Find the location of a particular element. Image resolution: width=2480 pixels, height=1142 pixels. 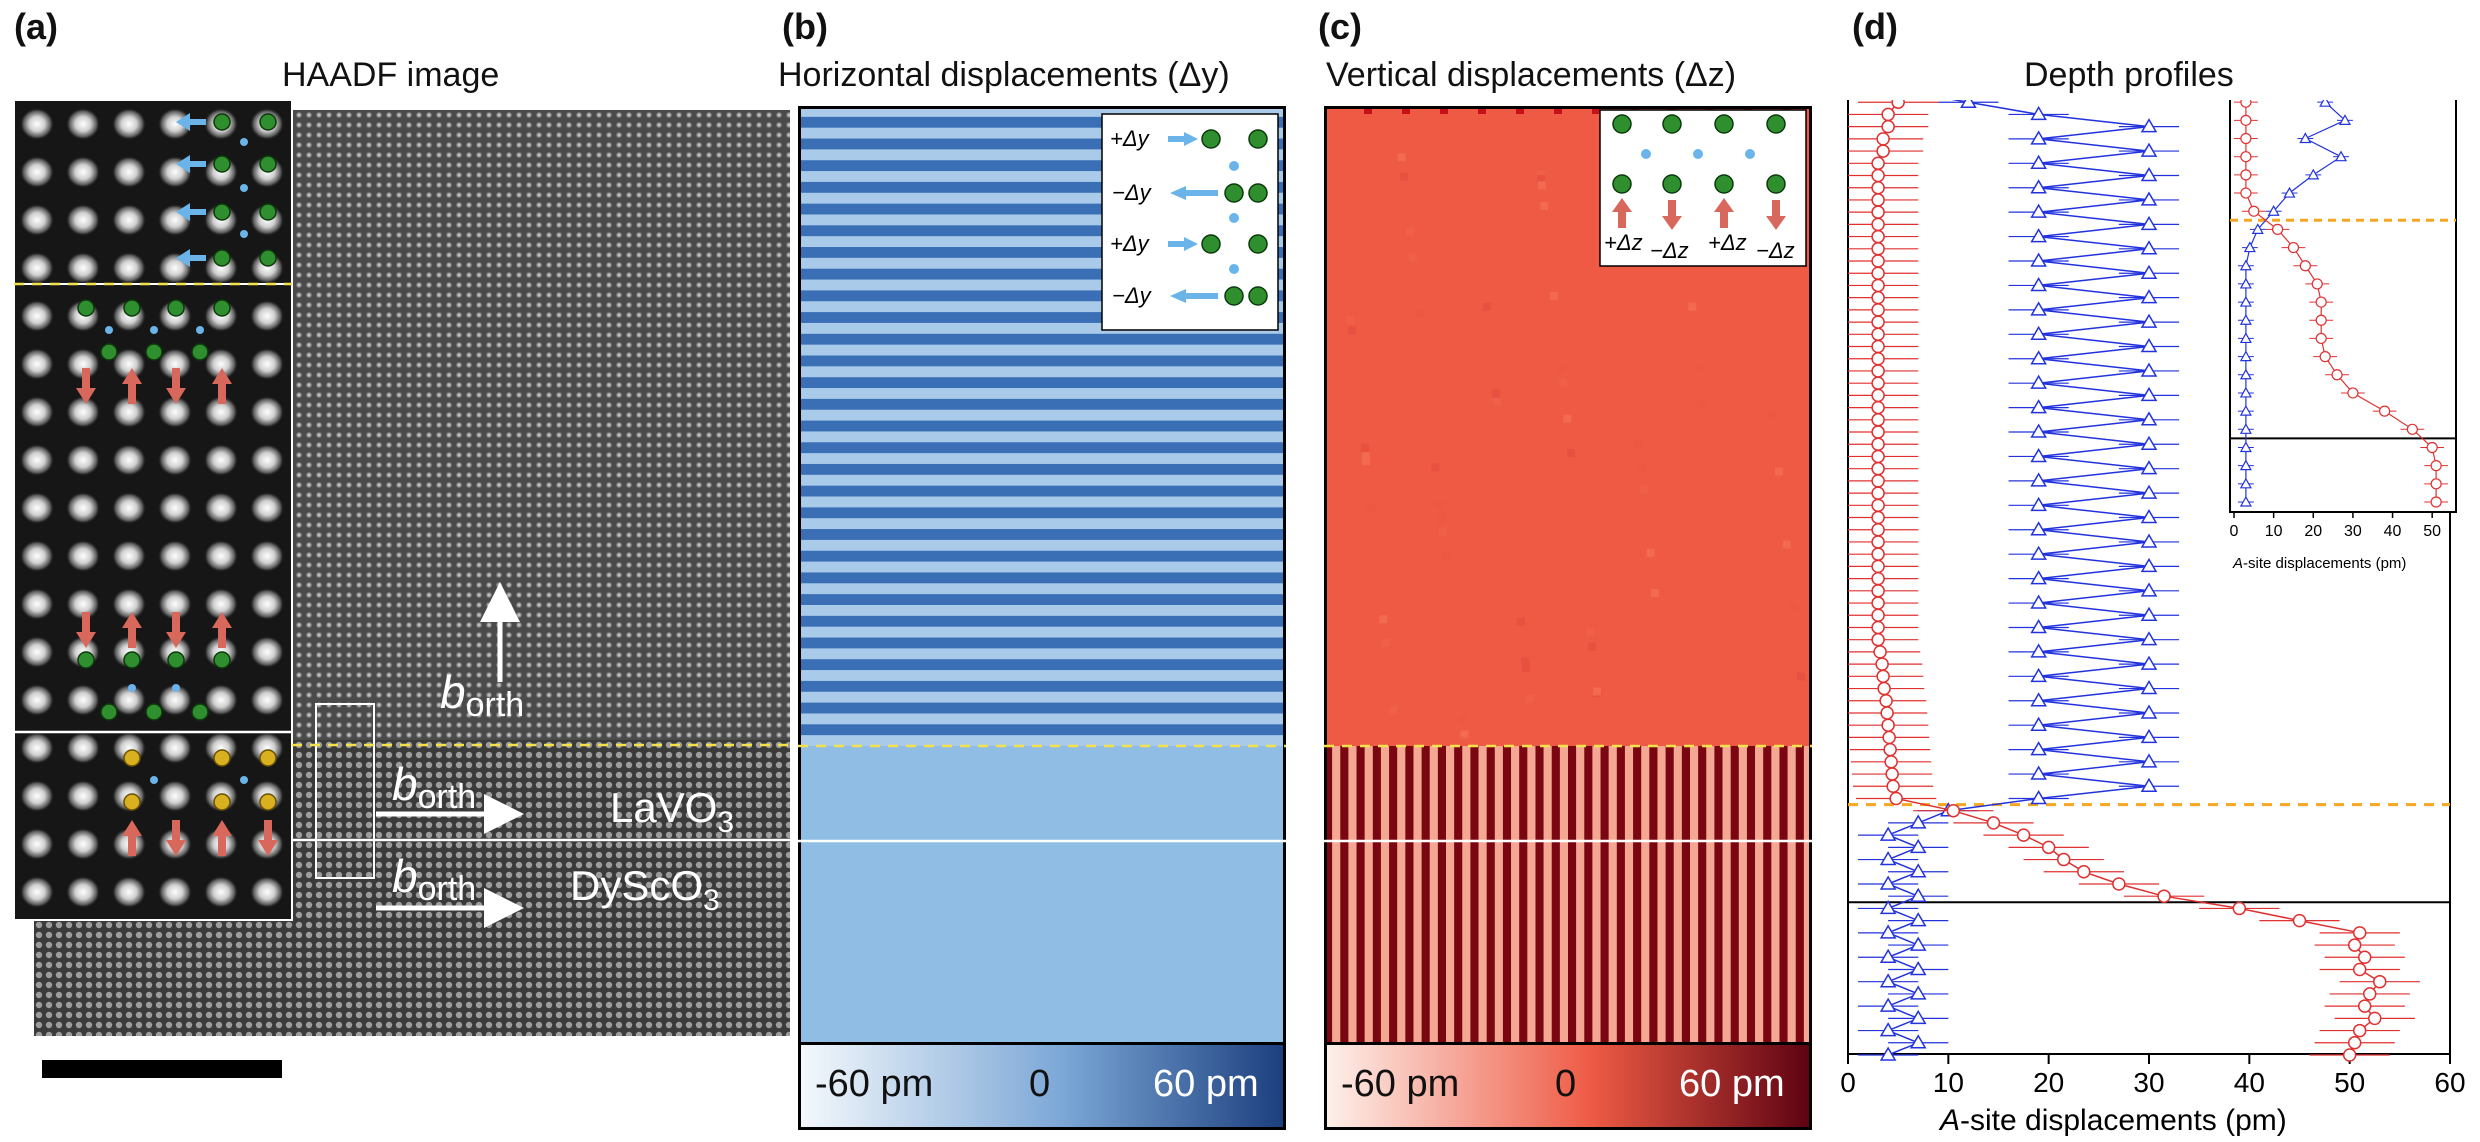

inset-x-tick-label: 20 is located at coordinates (2313, 531).